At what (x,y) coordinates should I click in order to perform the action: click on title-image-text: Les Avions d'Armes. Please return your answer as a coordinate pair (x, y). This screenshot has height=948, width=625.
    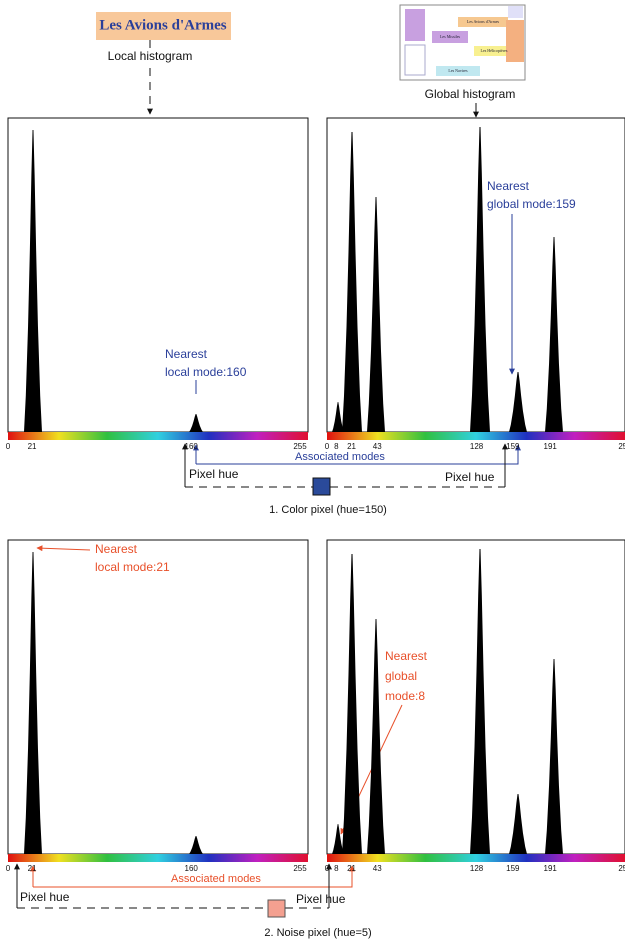
    Looking at the image, I should click on (162, 25).